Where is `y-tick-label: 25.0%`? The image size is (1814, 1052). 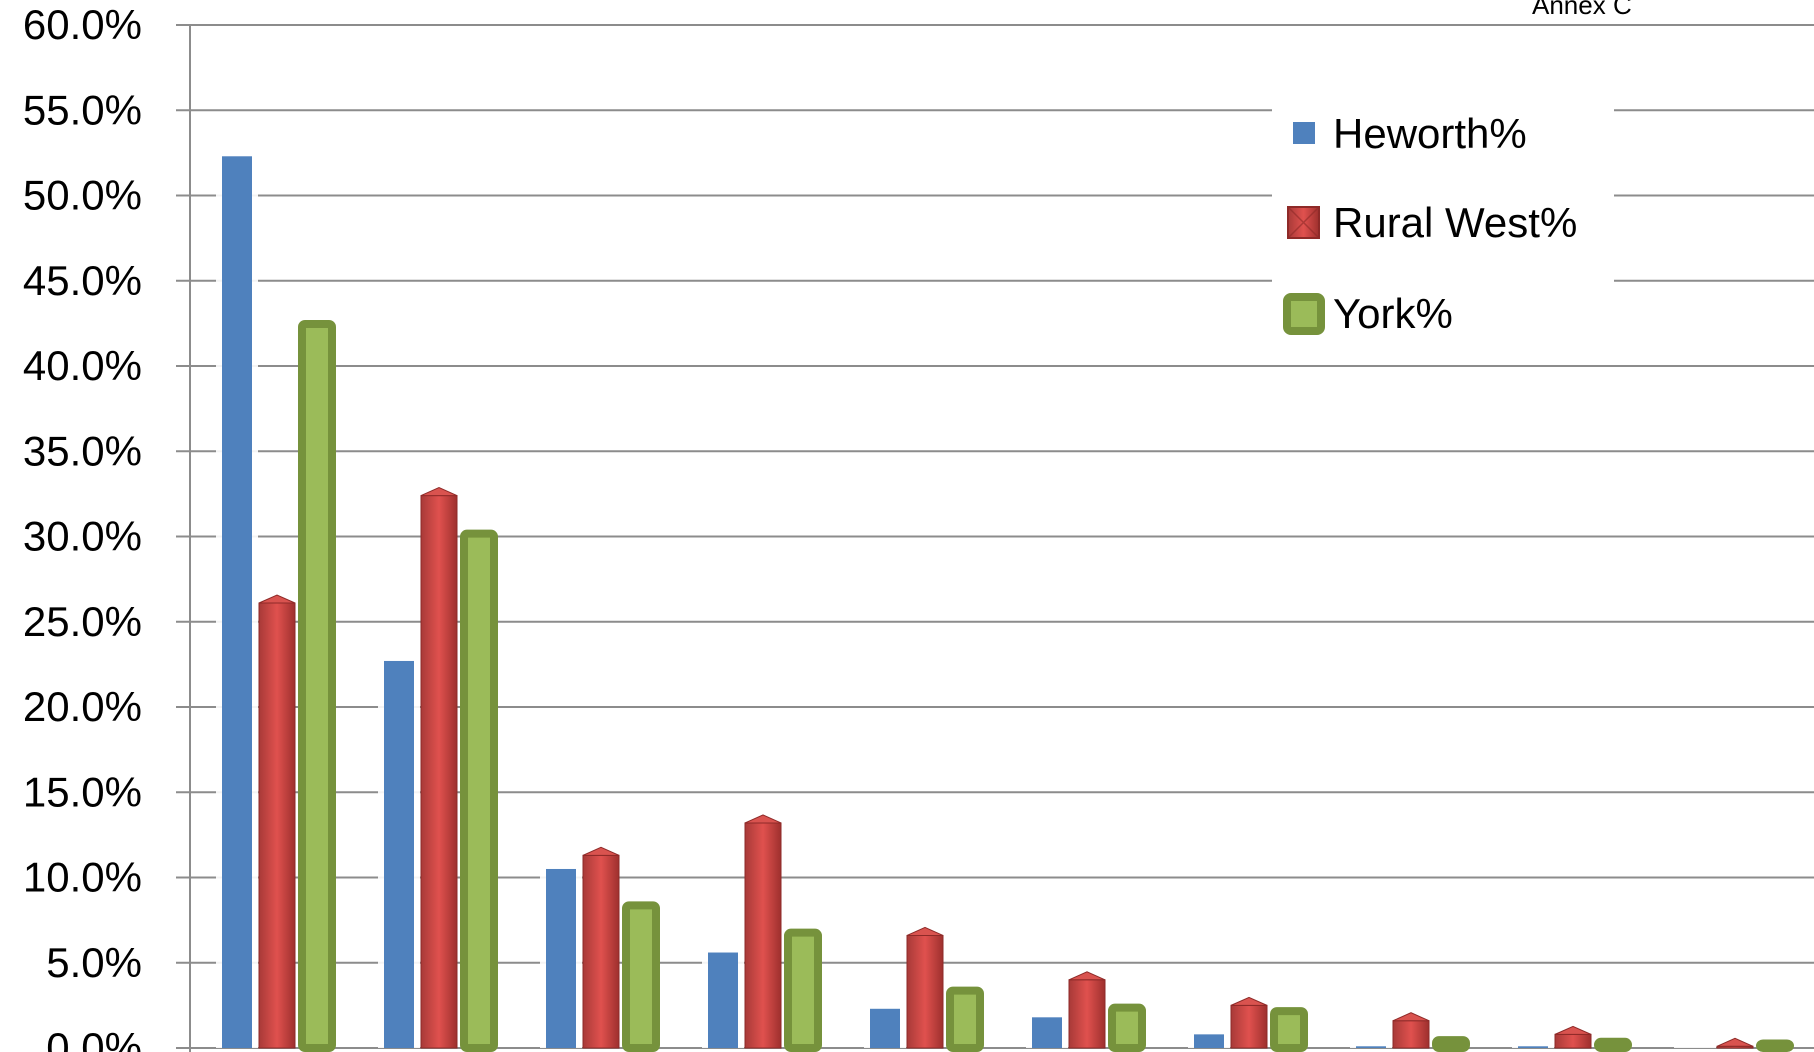 y-tick-label: 25.0% is located at coordinates (82, 621).